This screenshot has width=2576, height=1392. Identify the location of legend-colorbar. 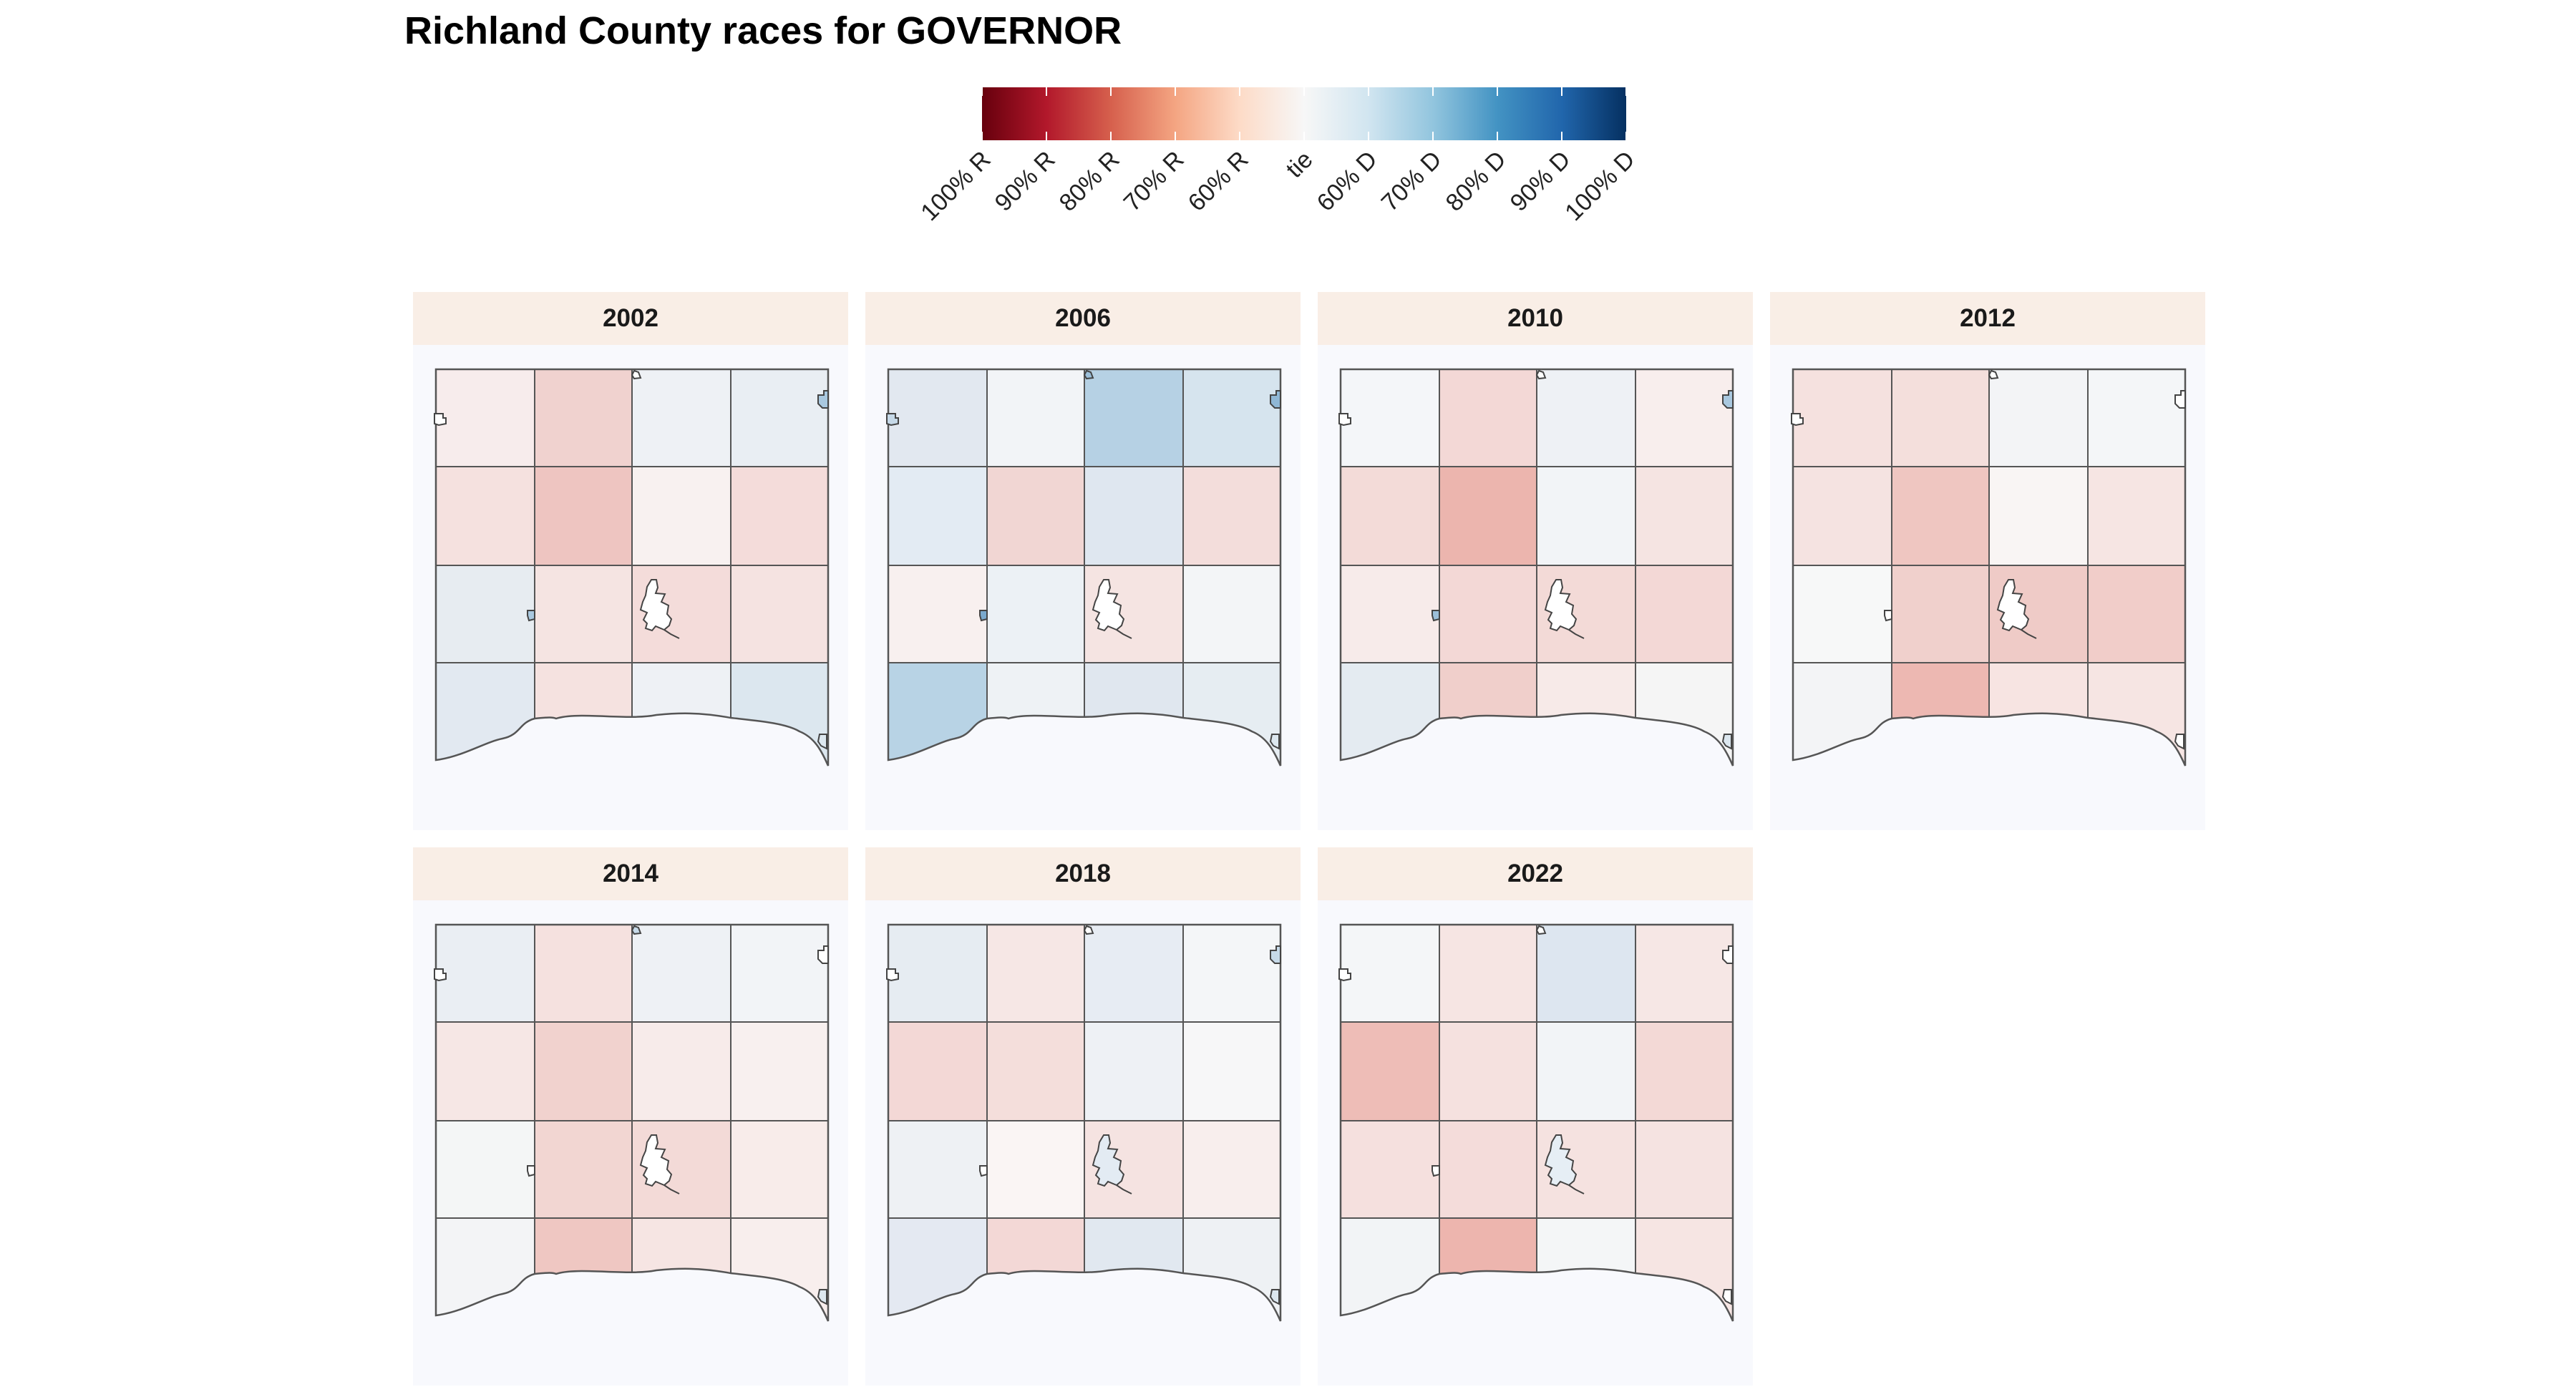
(1304, 114).